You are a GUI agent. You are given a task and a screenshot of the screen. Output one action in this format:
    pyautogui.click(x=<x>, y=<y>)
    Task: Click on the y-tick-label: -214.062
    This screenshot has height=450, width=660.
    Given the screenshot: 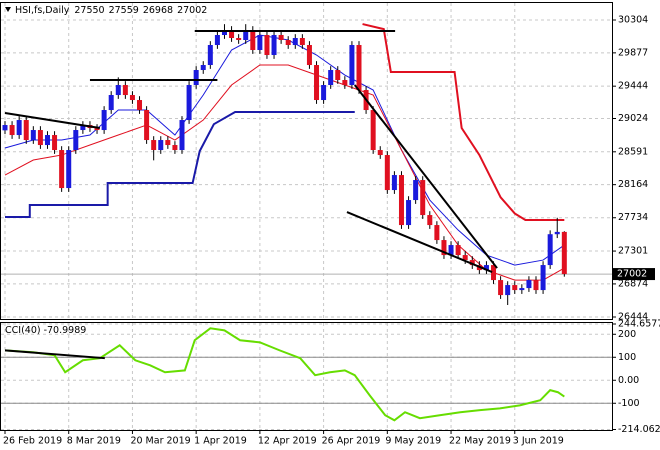 What is the action you would take?
    pyautogui.click(x=639, y=429)
    